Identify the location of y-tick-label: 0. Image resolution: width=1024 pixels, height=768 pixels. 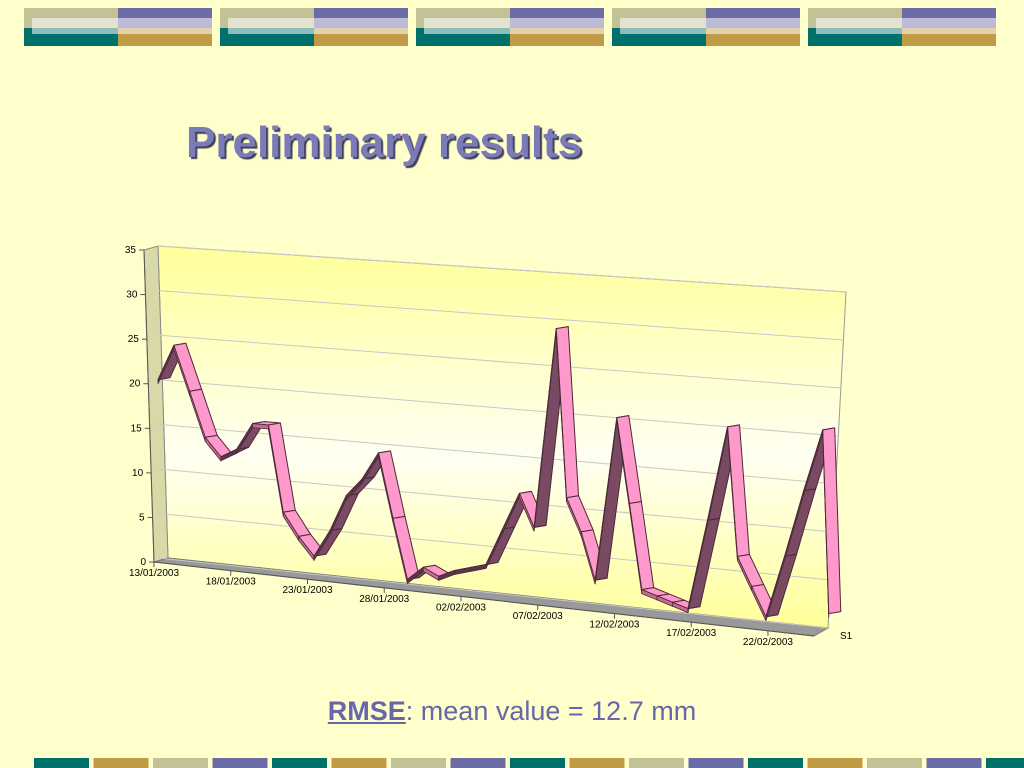
(143, 562).